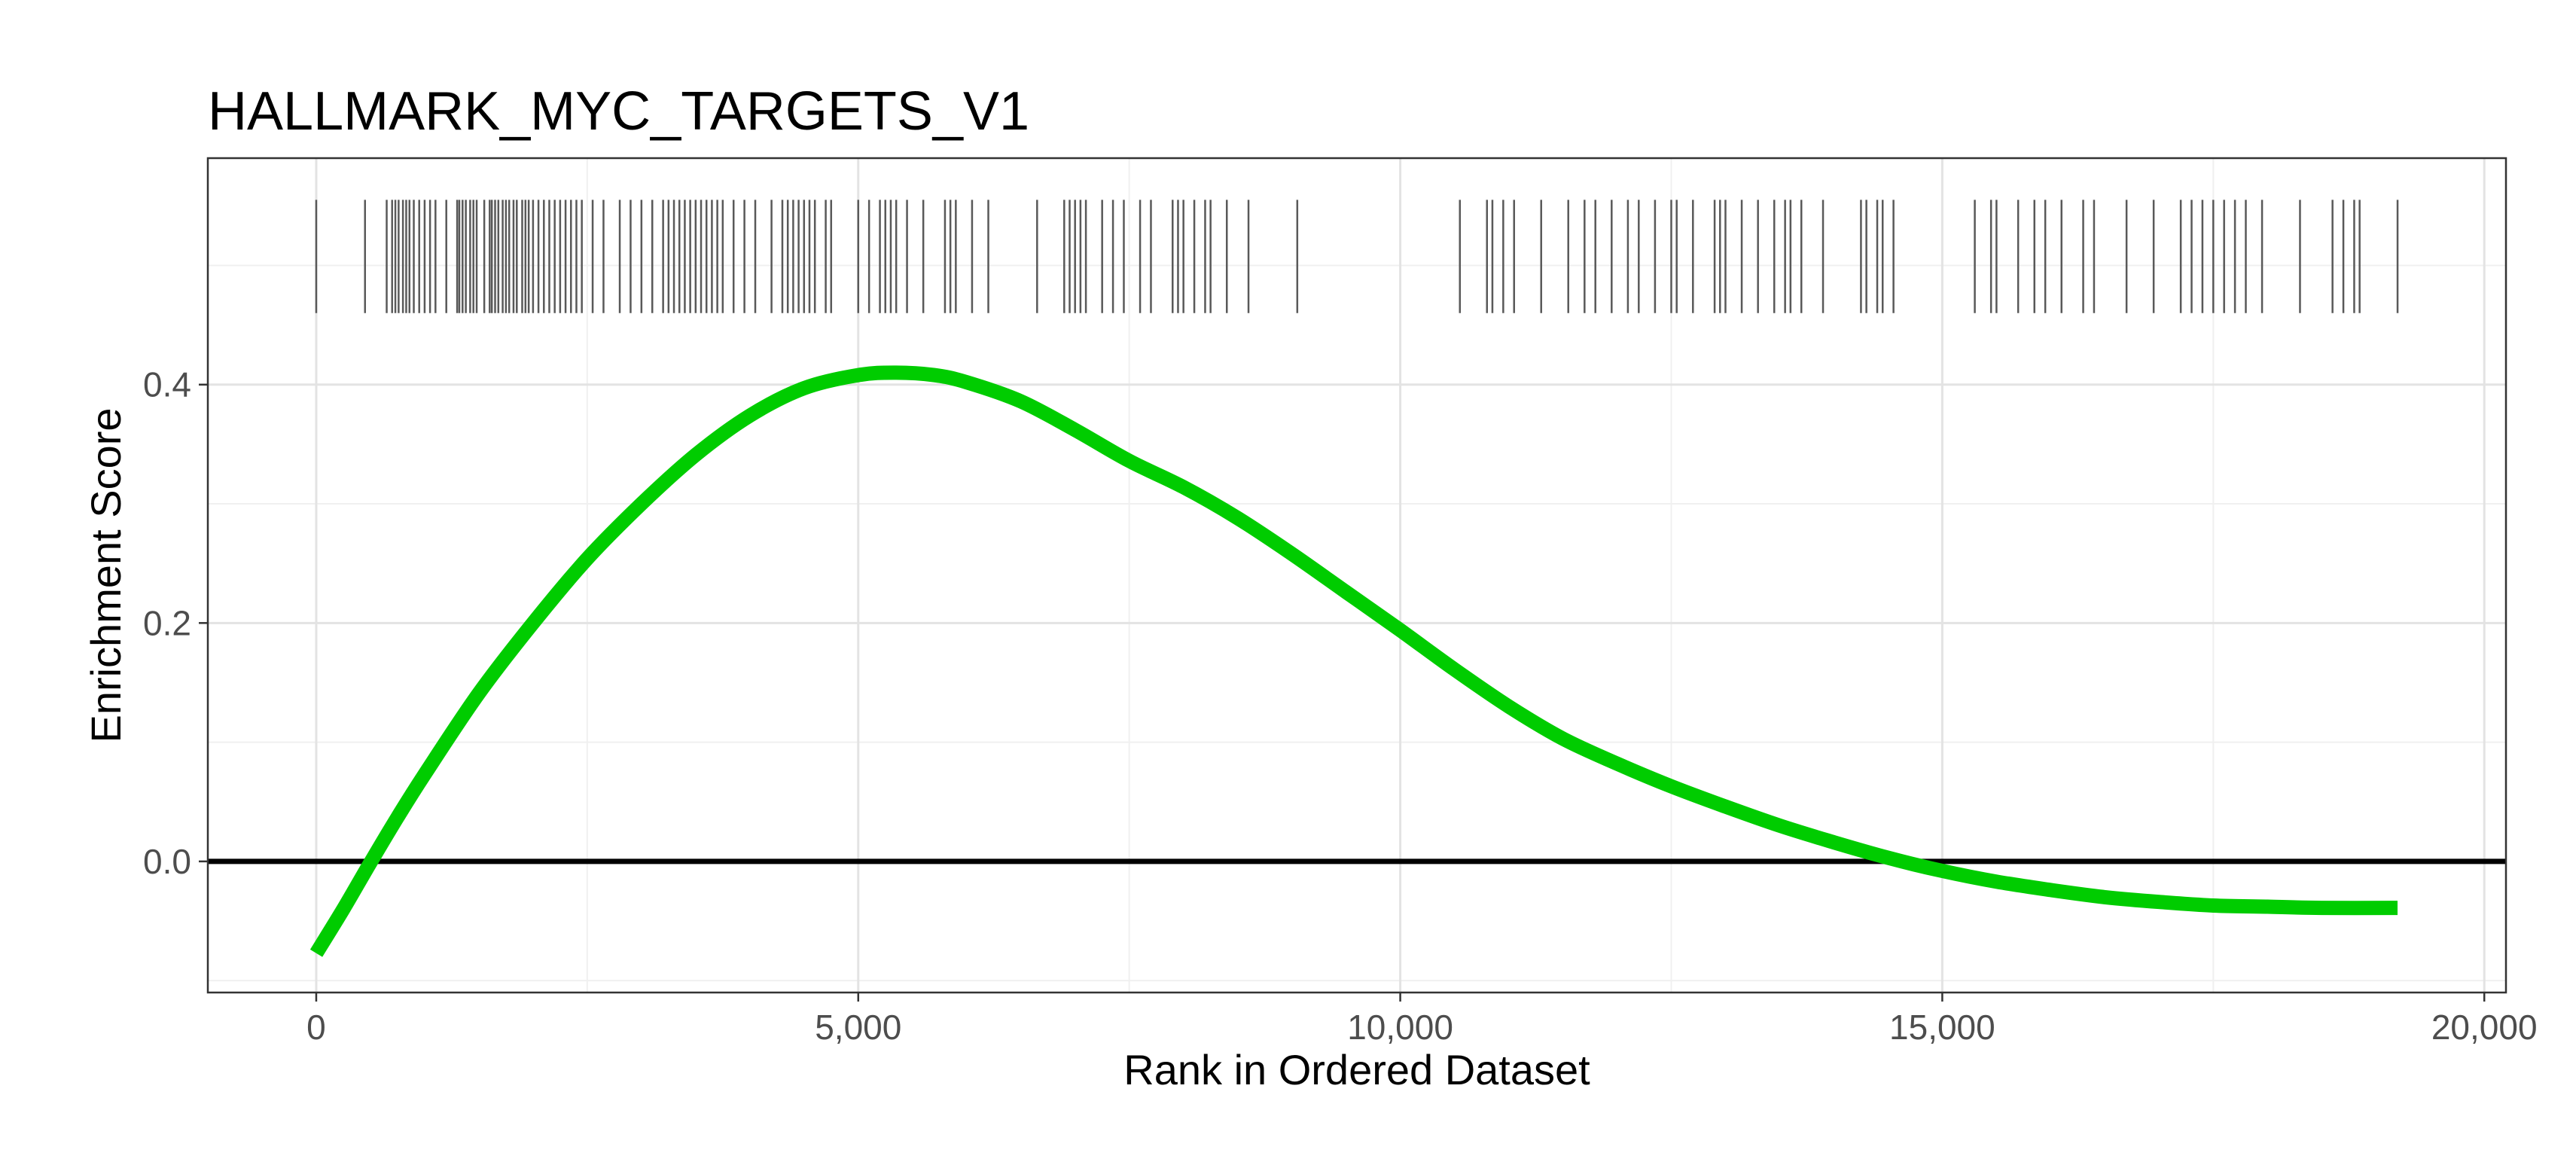  Describe the element at coordinates (1357, 256) in the screenshot. I see `gene-hit-rug` at that location.